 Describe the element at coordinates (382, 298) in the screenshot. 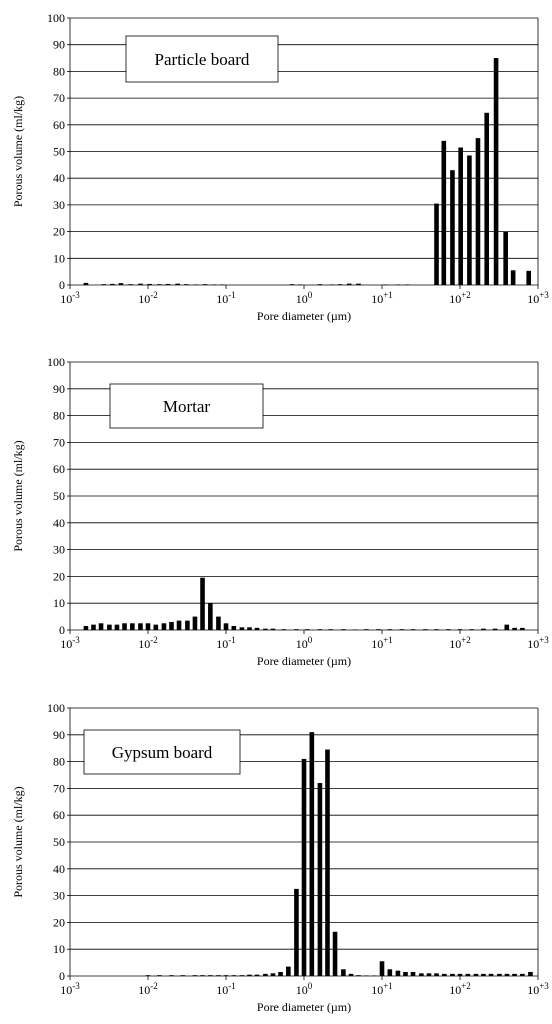

I see `x-tick-label: 10+1` at that location.